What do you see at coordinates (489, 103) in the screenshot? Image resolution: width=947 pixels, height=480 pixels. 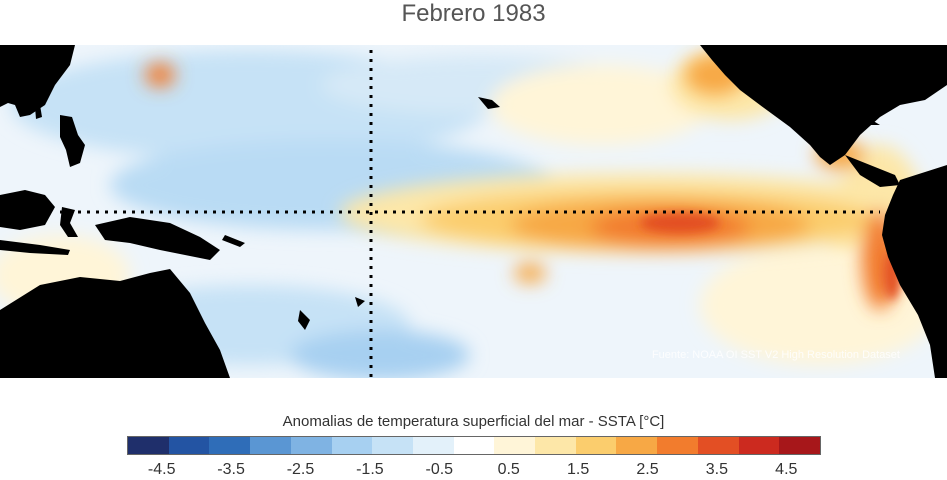 I see `land-hawaii` at bounding box center [489, 103].